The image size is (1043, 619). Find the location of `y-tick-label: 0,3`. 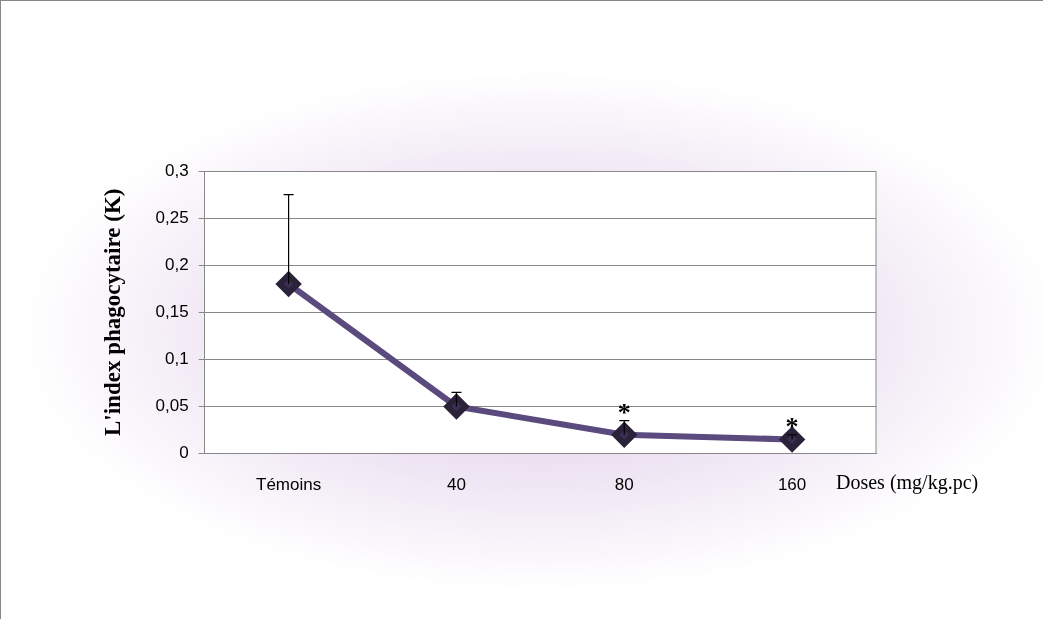

y-tick-label: 0,3 is located at coordinates (177, 170).